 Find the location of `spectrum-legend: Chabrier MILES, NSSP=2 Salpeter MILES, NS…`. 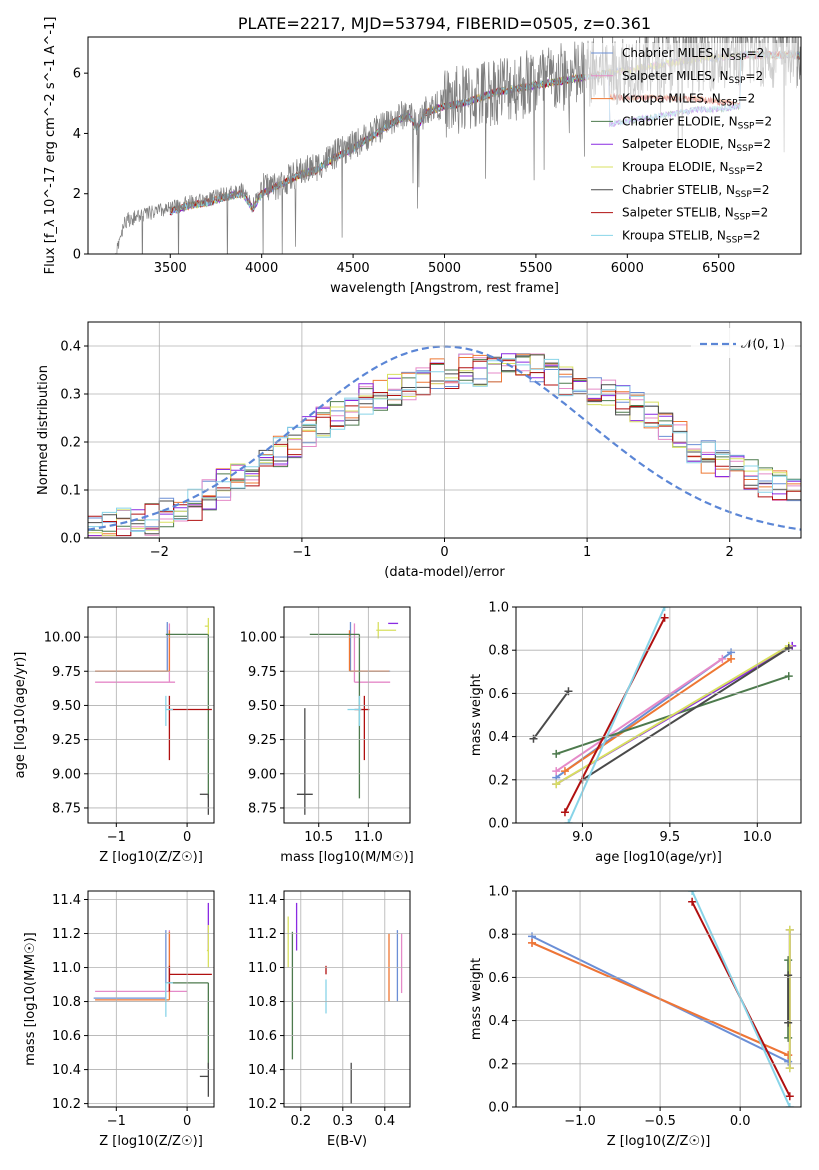

spectrum-legend: Chabrier MILES, NSSP=2 Salpeter MILES, NS… is located at coordinates (691, 147).